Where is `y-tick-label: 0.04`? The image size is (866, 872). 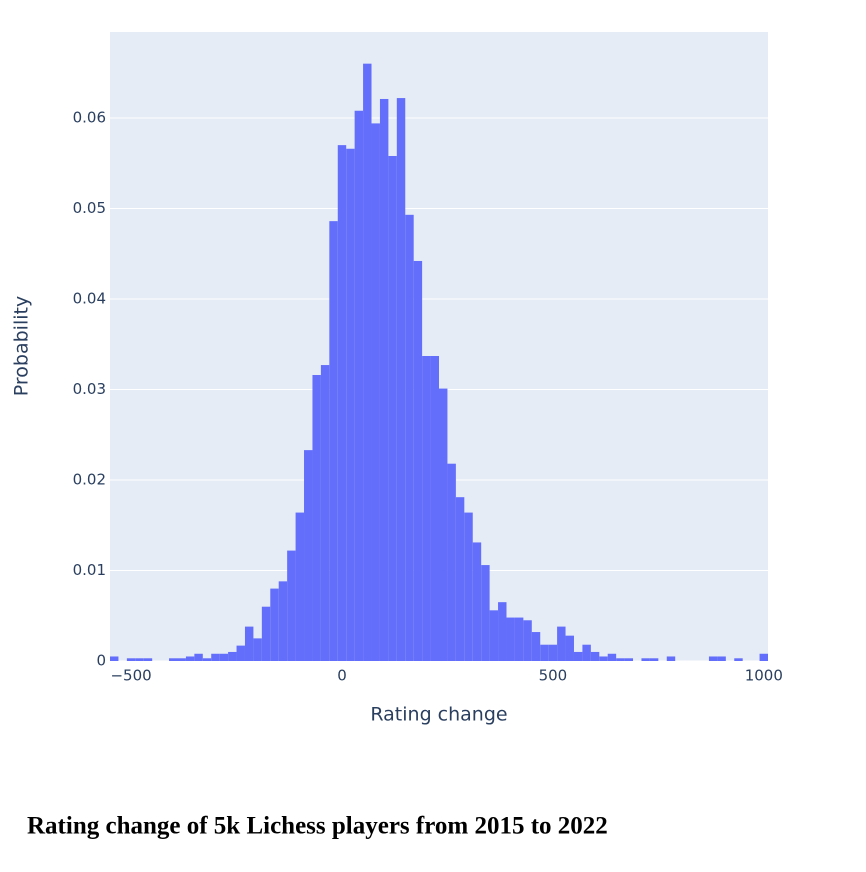
y-tick-label: 0.04 is located at coordinates (89, 298).